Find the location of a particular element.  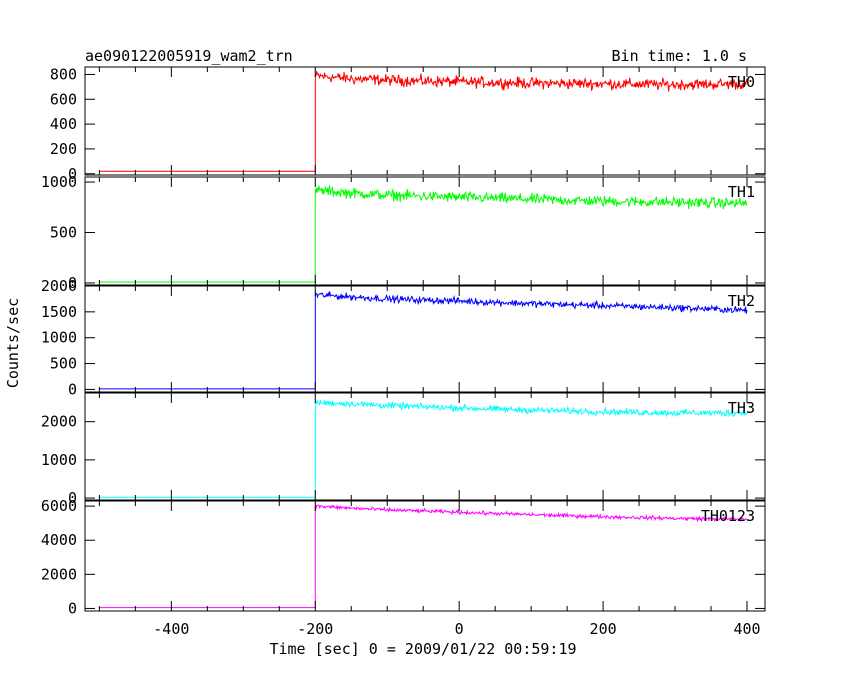

series-line-th2 is located at coordinates (423, 340).